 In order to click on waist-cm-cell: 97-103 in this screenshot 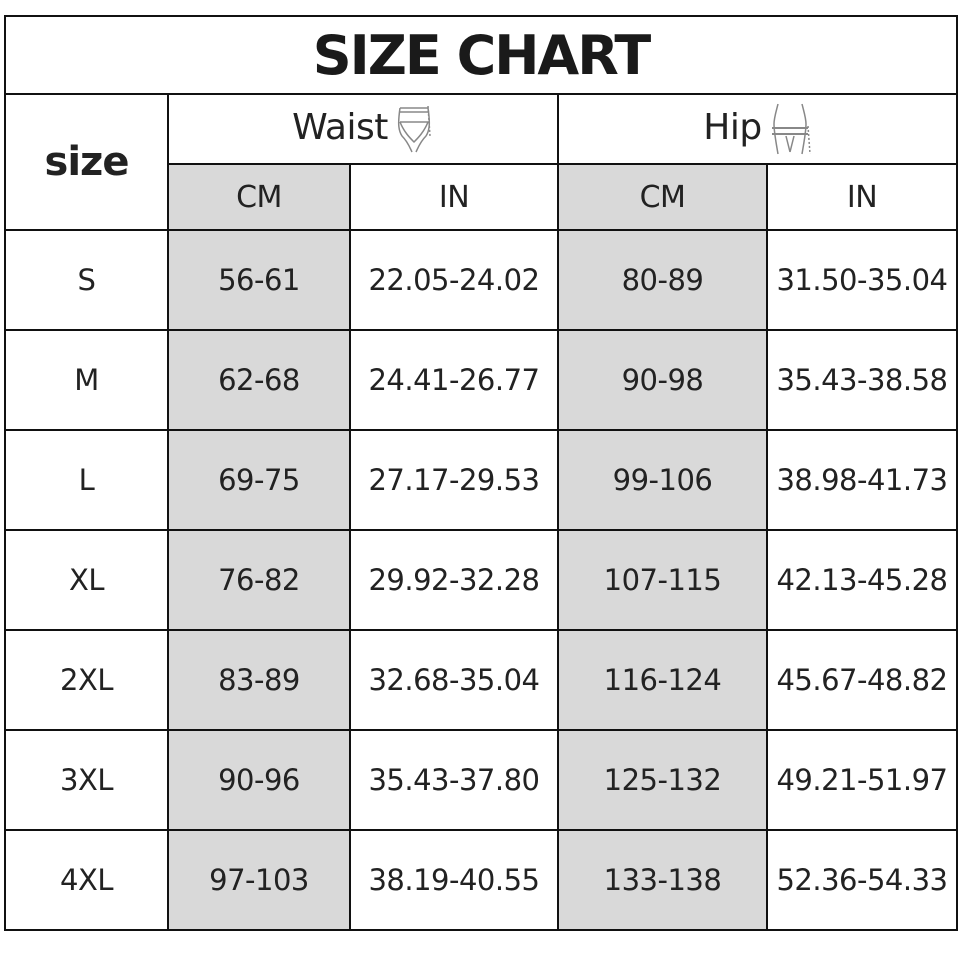, I will do `click(259, 880)`.